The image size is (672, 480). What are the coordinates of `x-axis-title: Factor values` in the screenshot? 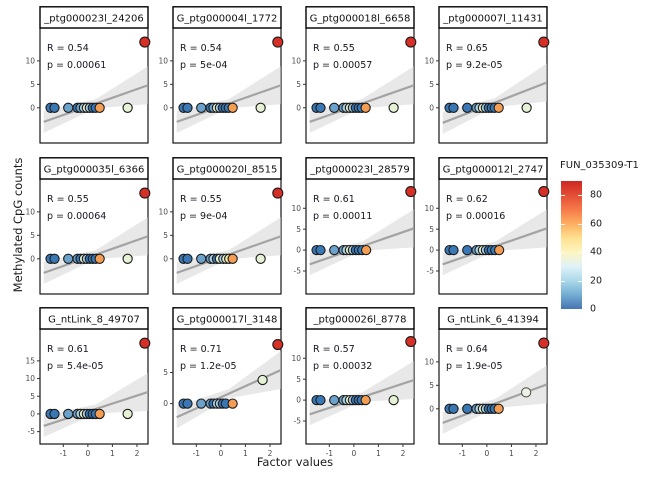 It's located at (295, 462).